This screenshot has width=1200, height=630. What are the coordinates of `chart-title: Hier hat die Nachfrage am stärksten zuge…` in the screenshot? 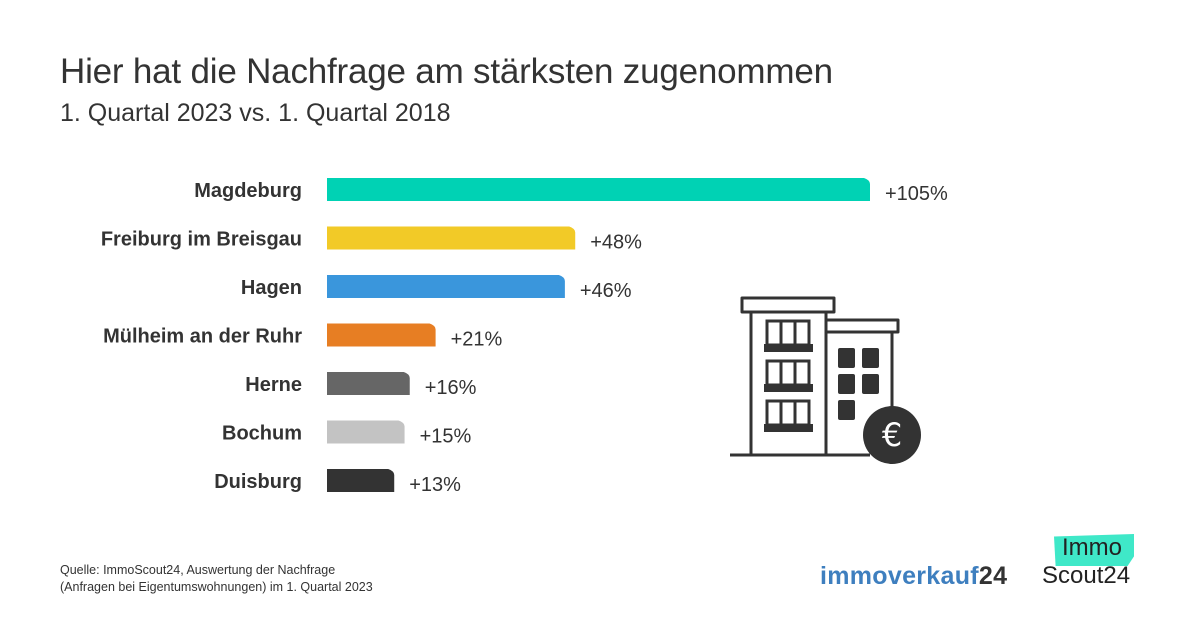 It's located at (446, 71).